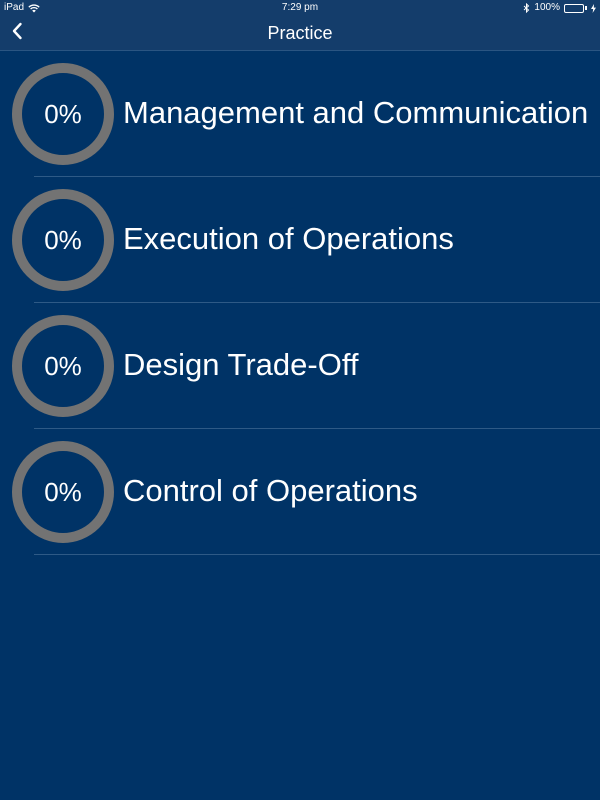 This screenshot has width=600, height=800. I want to click on wifi-icon, so click(34, 8).